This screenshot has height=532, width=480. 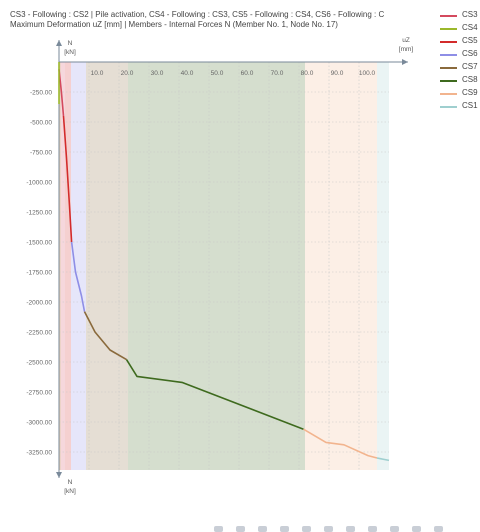 I want to click on stage-band-cs5, so click(x=68, y=266).